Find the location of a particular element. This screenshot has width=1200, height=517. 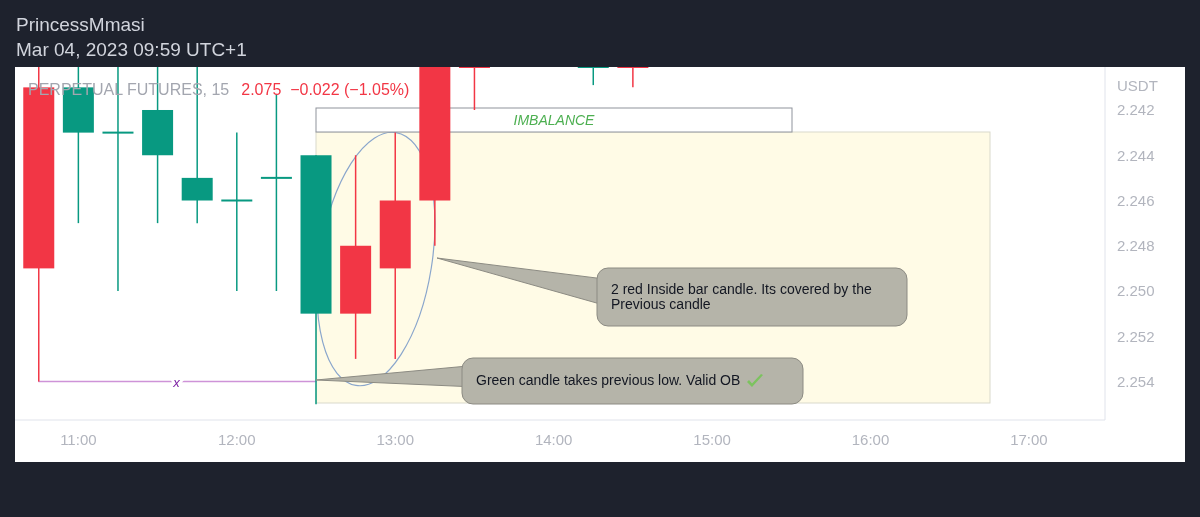

annotation: 2 red Inside bar candle. Its covered by the Previous candle is located at coordinates (742, 296).